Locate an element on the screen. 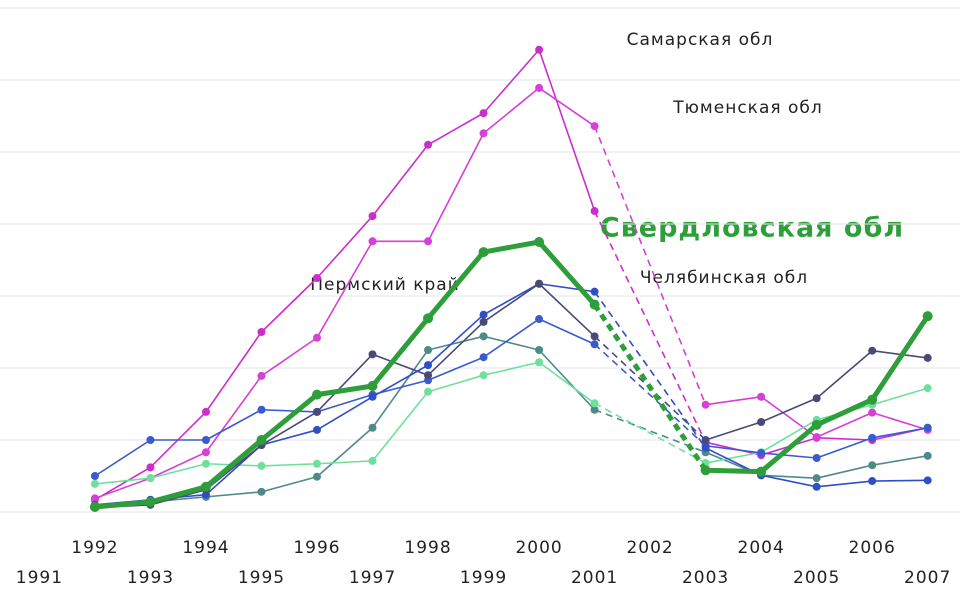 The image size is (961, 591). x-tick-label: 1993 is located at coordinates (150, 578).